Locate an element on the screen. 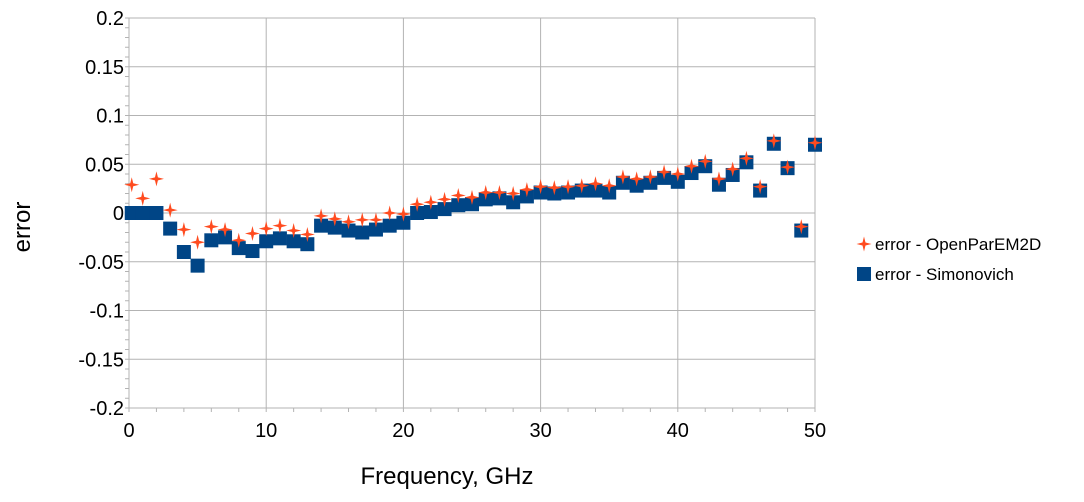 The width and height of the screenshot is (1084, 502). y-tick-label: -0.1 is located at coordinates (107, 312).